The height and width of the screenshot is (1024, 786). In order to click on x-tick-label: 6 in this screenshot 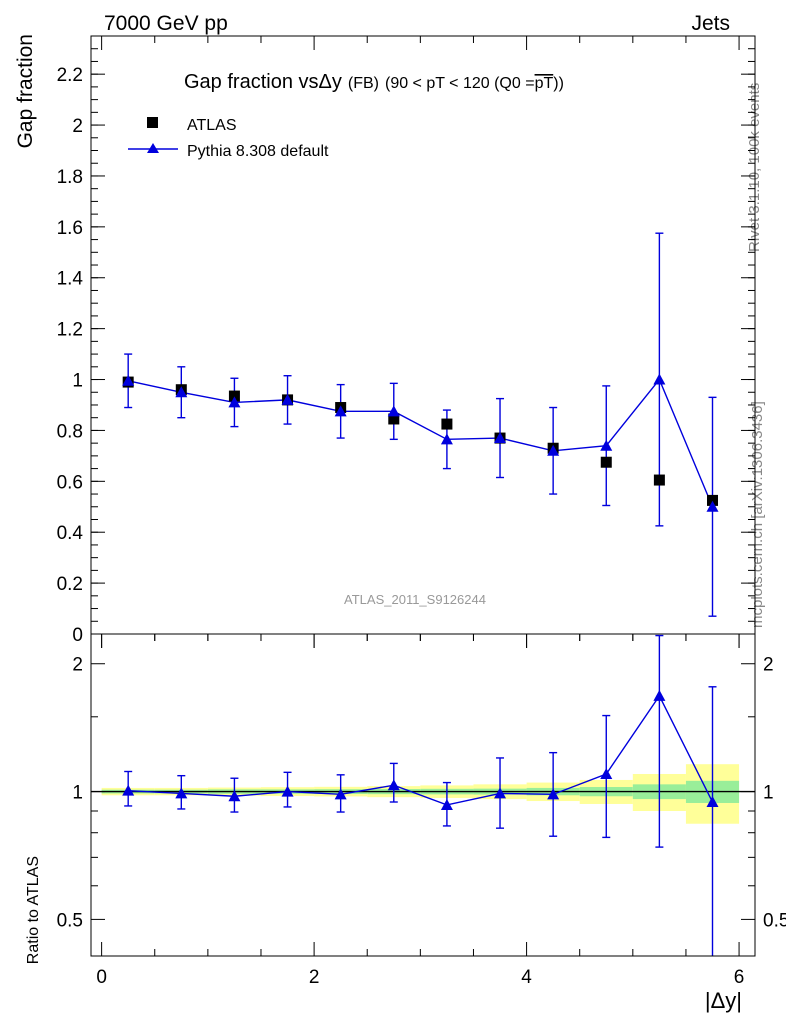, I will do `click(739, 977)`.